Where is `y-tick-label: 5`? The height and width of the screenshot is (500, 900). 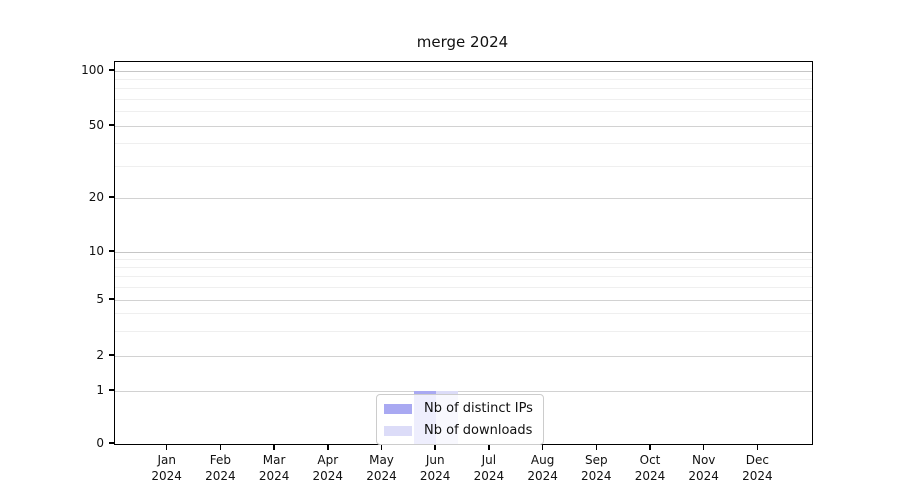
y-tick-label: 5 is located at coordinates (100, 299).